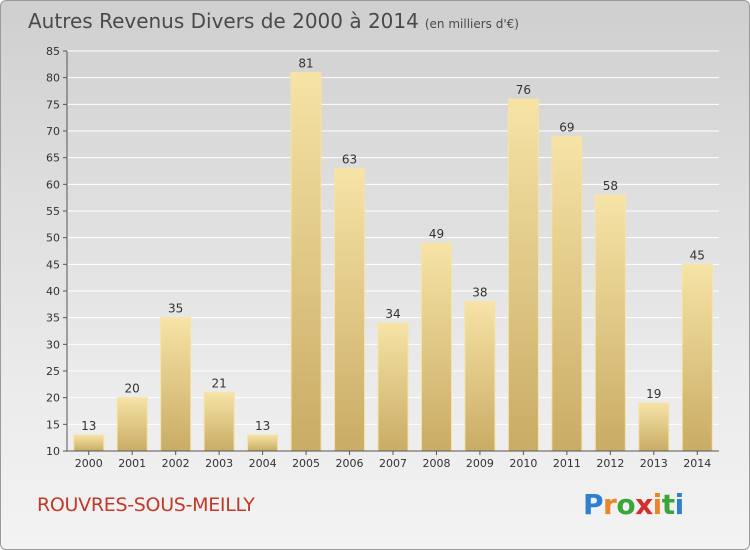  What do you see at coordinates (350, 463) in the screenshot?
I see `x-tick-label: 2006` at bounding box center [350, 463].